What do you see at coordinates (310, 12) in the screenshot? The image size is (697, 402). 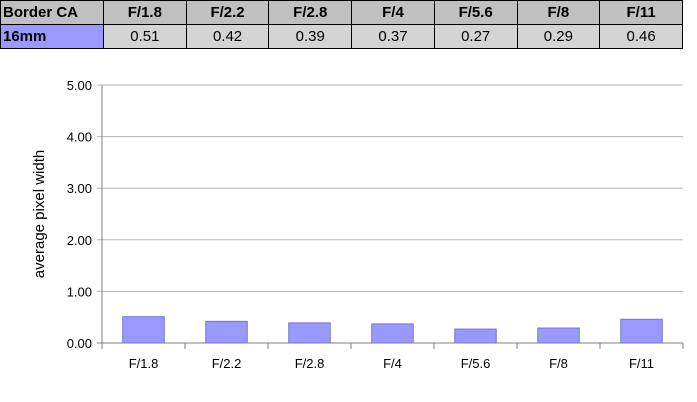 I see `column-header: F/2.8` at bounding box center [310, 12].